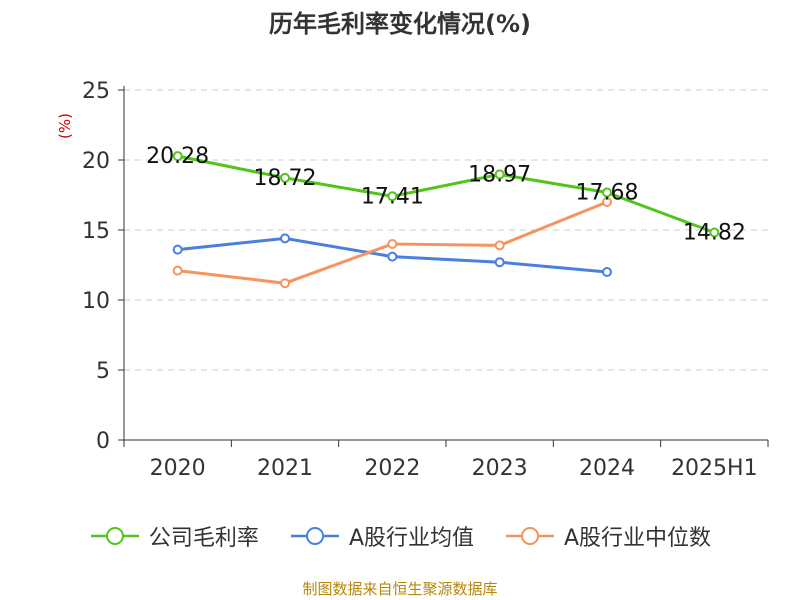  What do you see at coordinates (103, 441) in the screenshot?
I see `y-tick-label: 0` at bounding box center [103, 441].